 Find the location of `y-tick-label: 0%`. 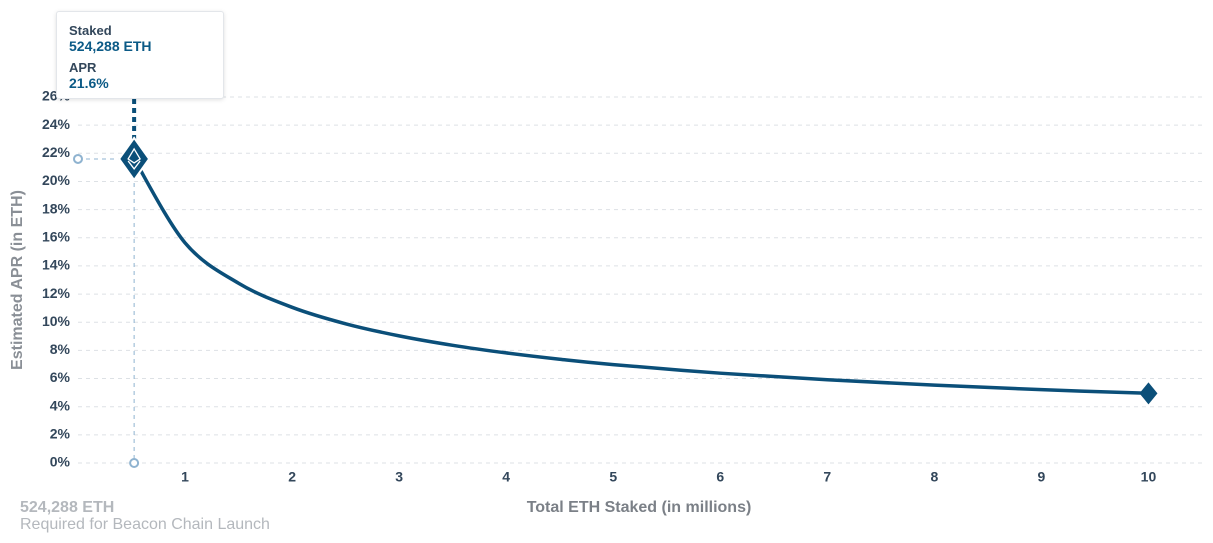

y-tick-label: 0% is located at coordinates (60, 462).